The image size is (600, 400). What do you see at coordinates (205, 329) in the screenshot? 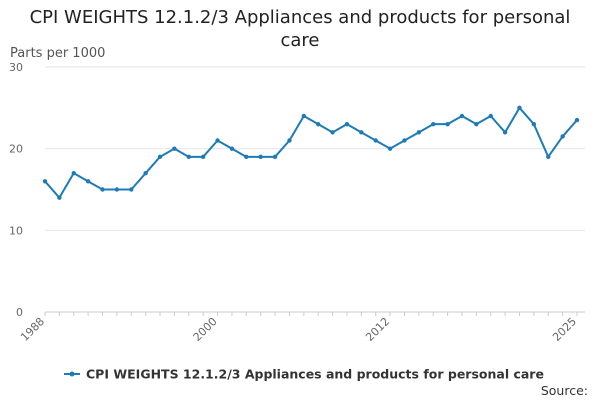
I see `x-tick-label: 2000` at bounding box center [205, 329].